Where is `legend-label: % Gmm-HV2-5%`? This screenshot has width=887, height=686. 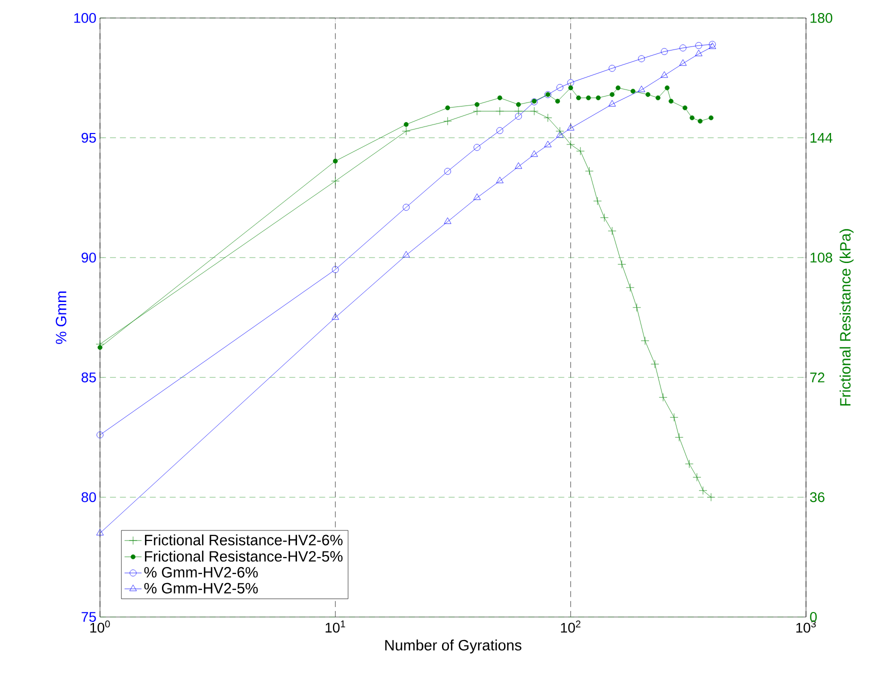 legend-label: % Gmm-HV2-5% is located at coordinates (201, 588).